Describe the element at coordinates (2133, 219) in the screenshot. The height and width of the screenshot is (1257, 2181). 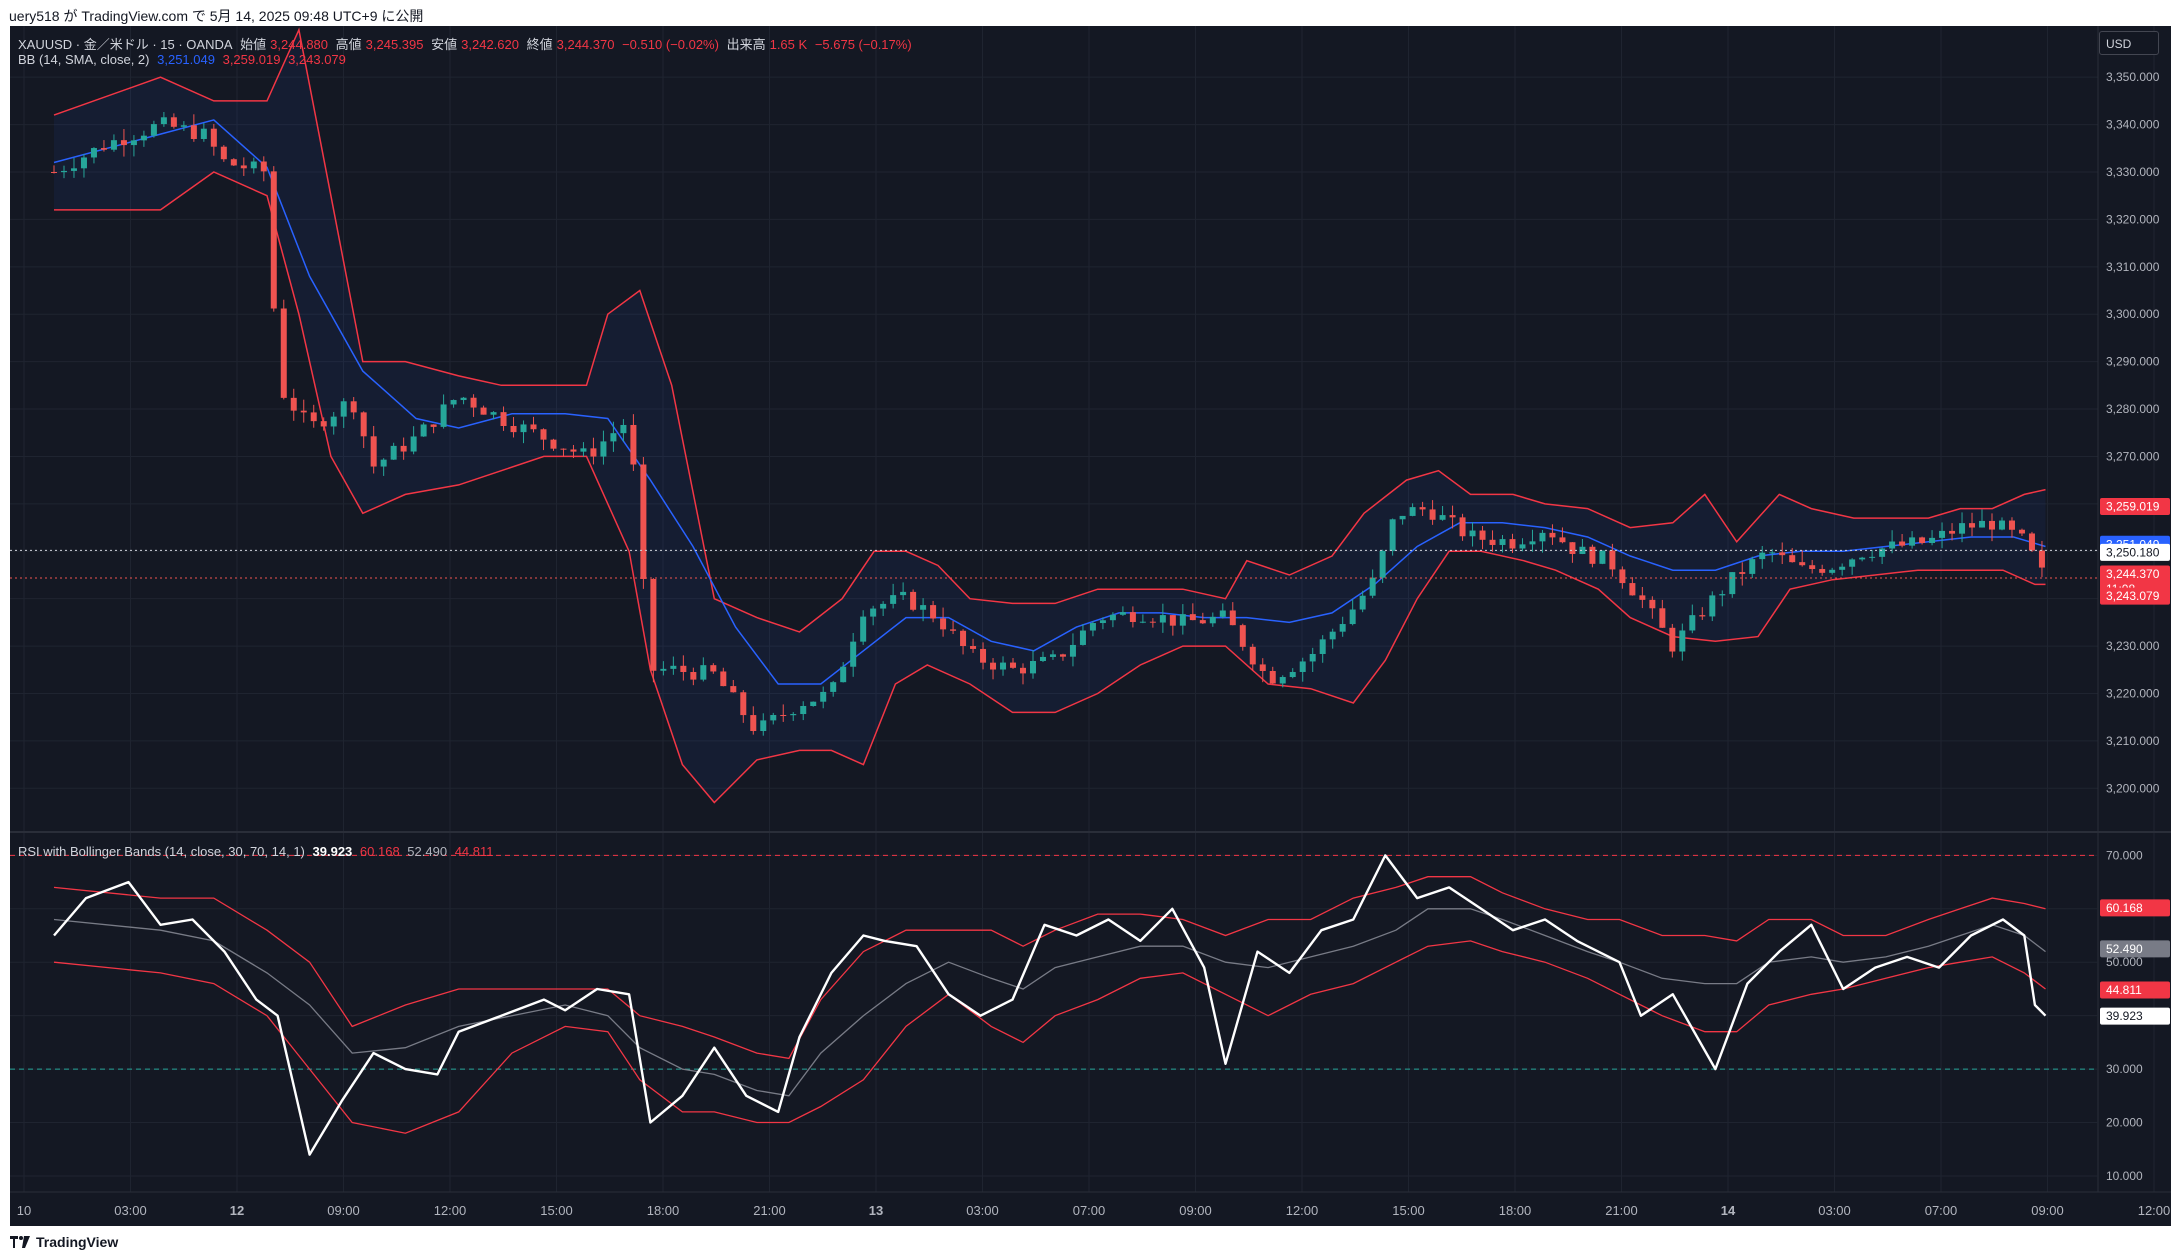
I see `price-tick-label: 3,320.000` at that location.